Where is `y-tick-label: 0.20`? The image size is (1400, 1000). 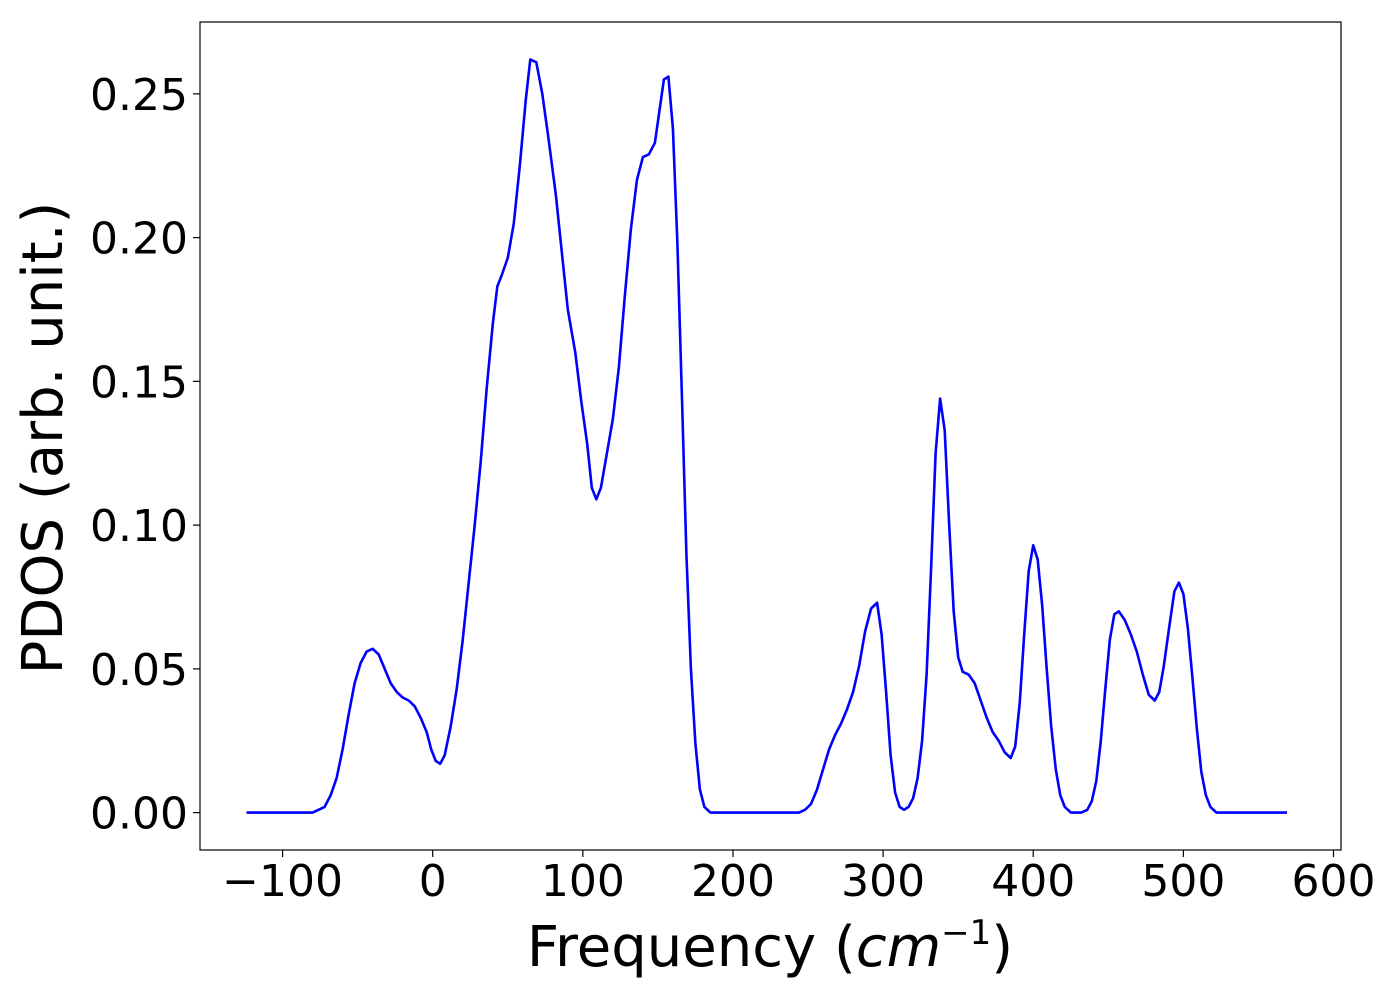 y-tick-label: 0.20 is located at coordinates (139, 239).